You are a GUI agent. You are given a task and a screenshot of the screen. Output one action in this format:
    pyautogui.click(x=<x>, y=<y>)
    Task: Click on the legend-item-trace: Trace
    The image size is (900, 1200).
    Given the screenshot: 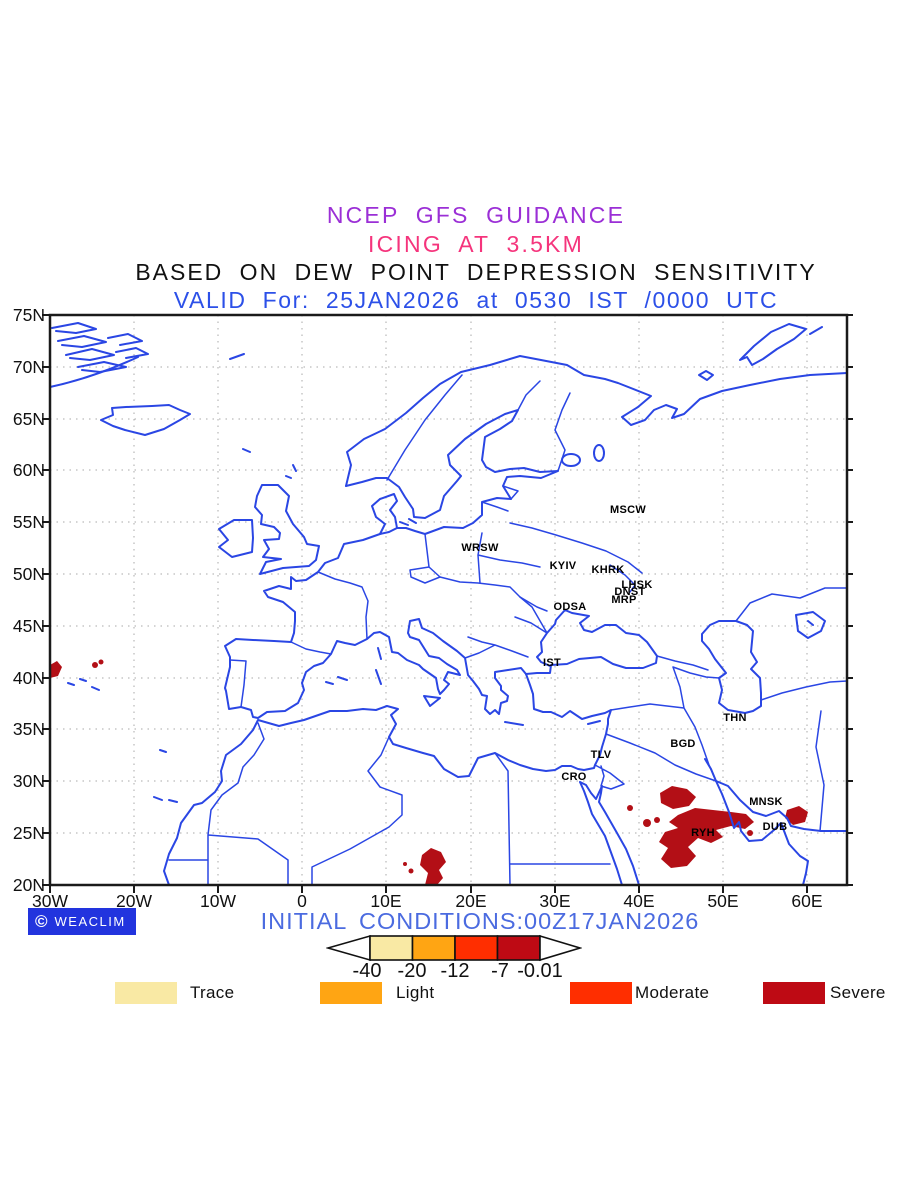 What is the action you would take?
    pyautogui.click(x=174, y=993)
    